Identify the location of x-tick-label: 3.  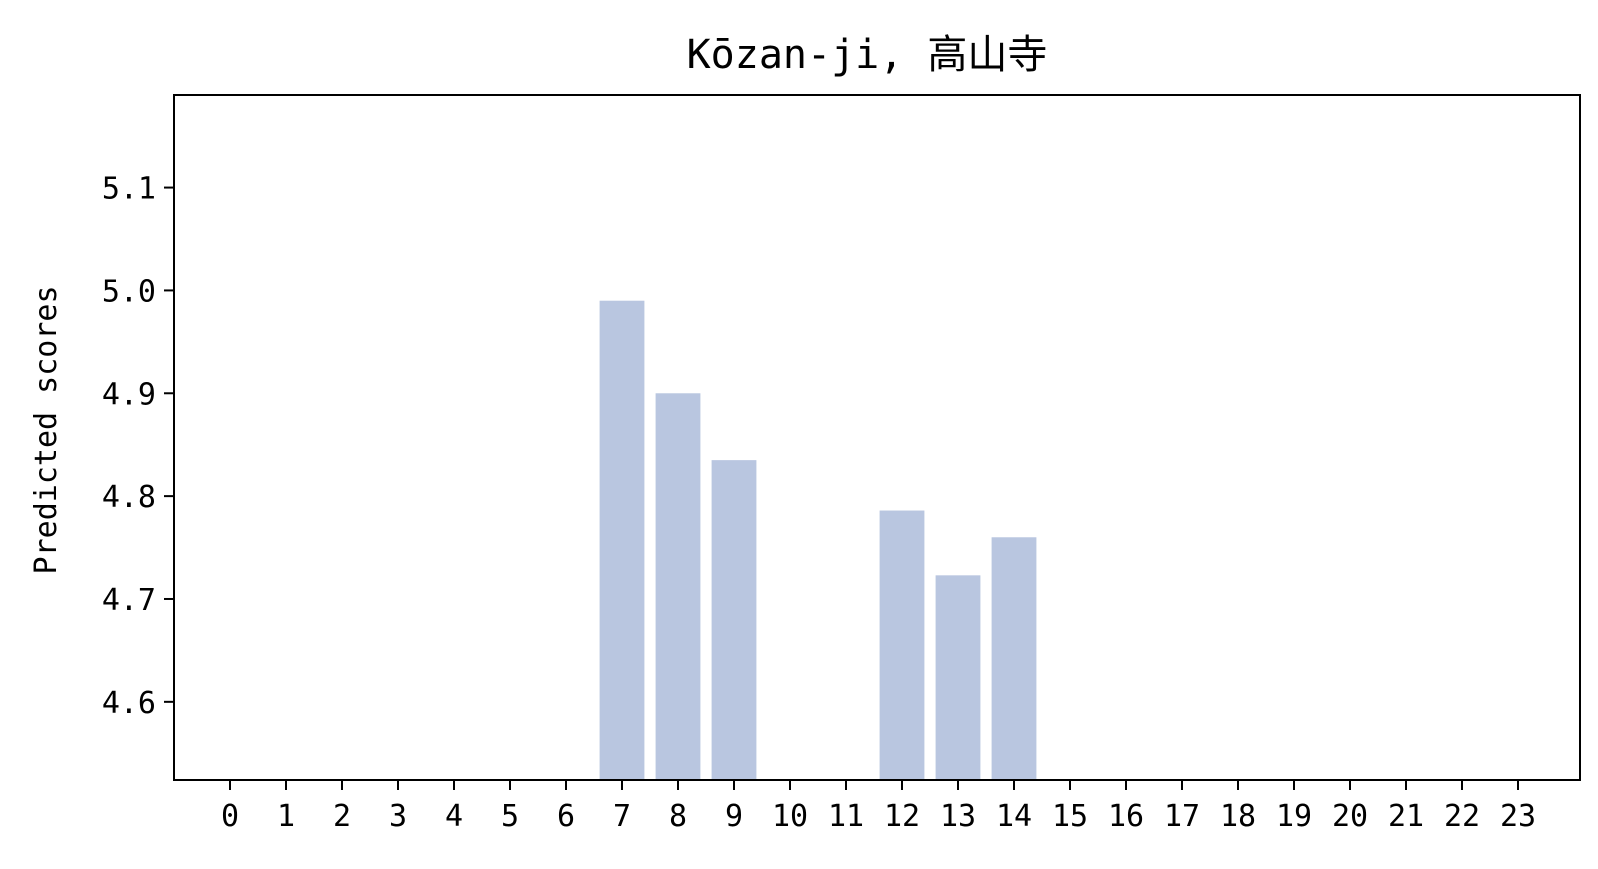
(398, 816).